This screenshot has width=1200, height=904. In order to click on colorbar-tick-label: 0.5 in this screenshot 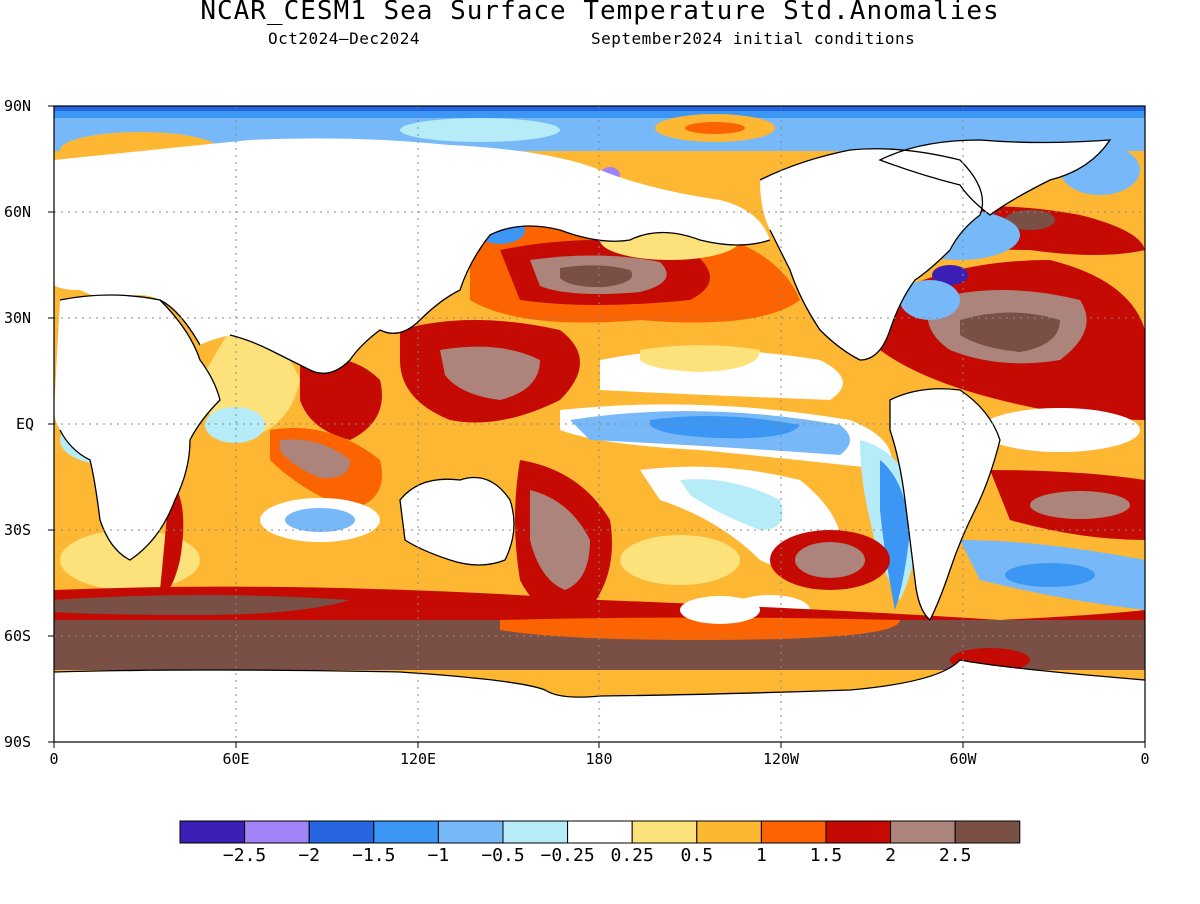, I will do `click(697, 855)`.